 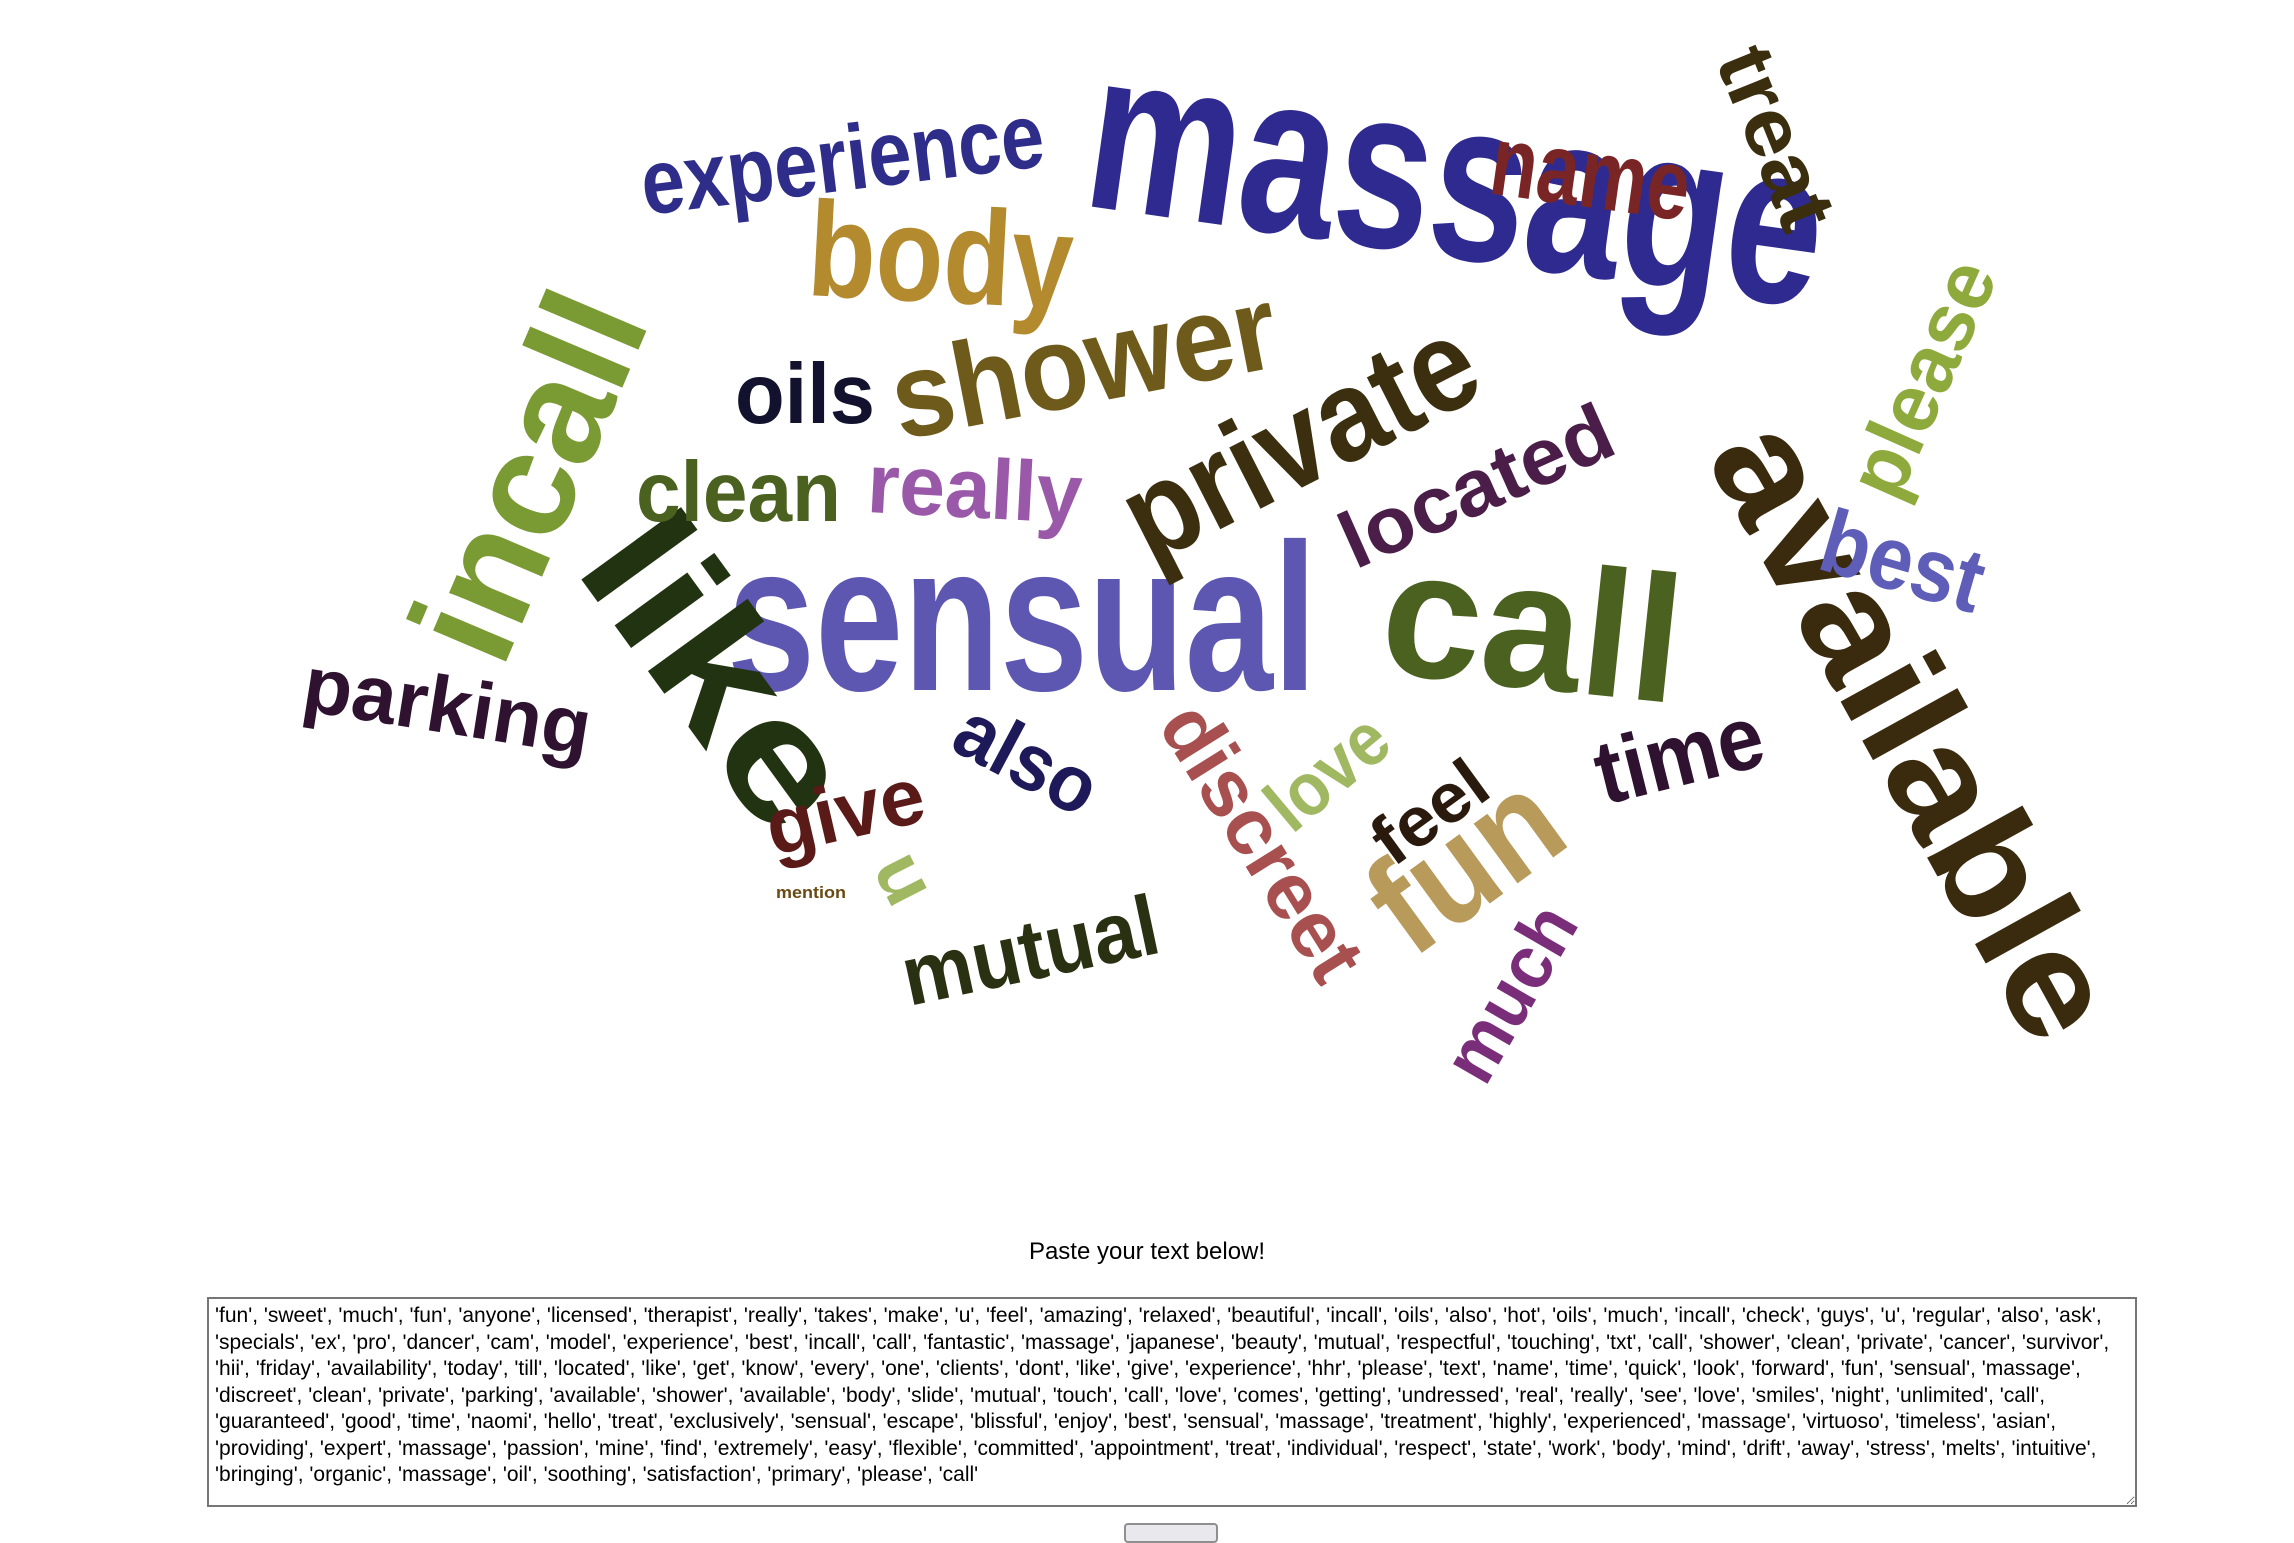 I want to click on paste-prompt: Paste your text below!, so click(x=1147, y=1251).